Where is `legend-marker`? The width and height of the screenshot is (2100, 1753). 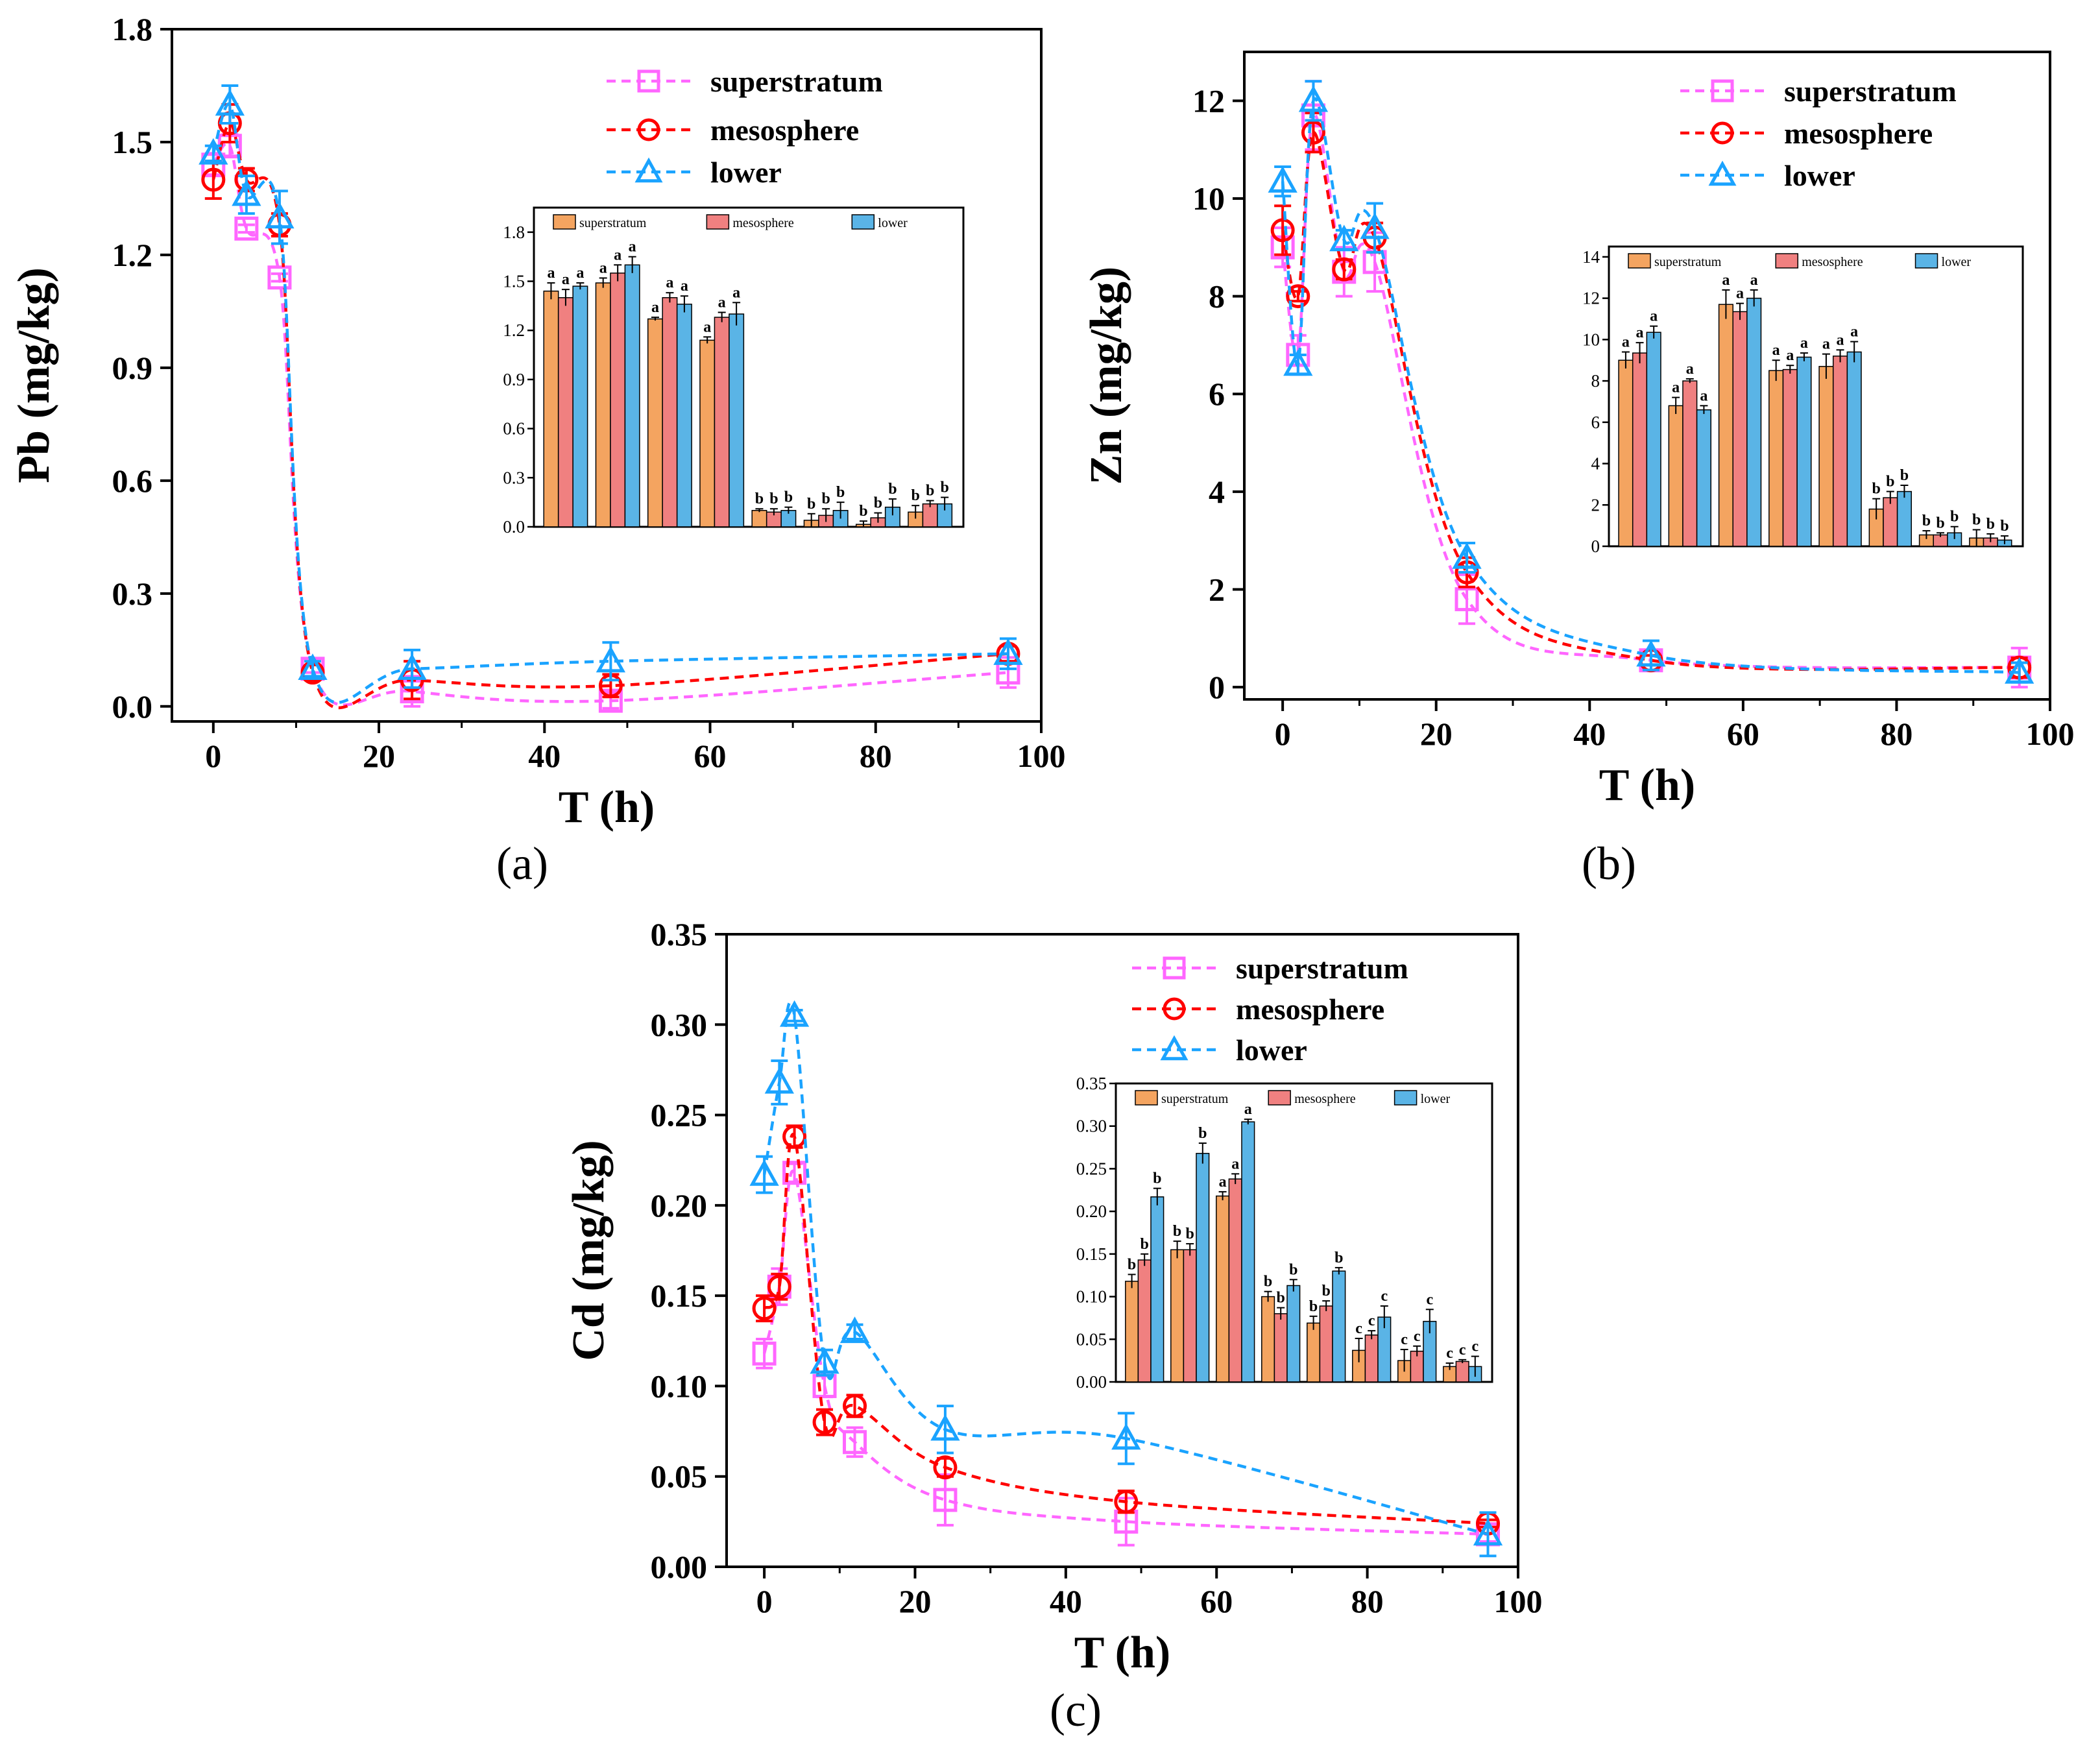 legend-marker is located at coordinates (1174, 1009).